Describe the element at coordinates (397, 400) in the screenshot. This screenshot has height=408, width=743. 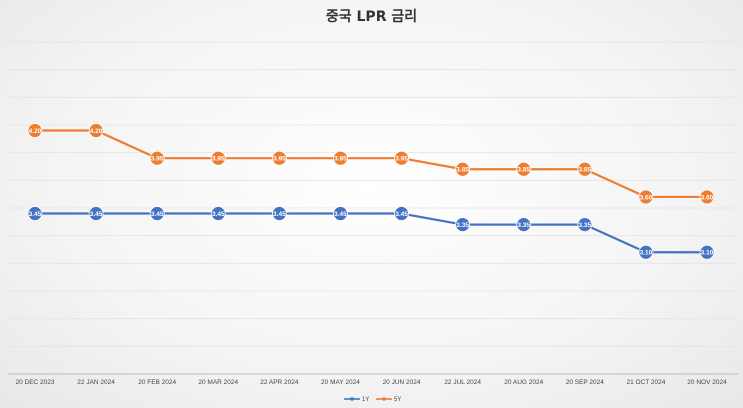
I see `legend-label: 5Y` at that location.